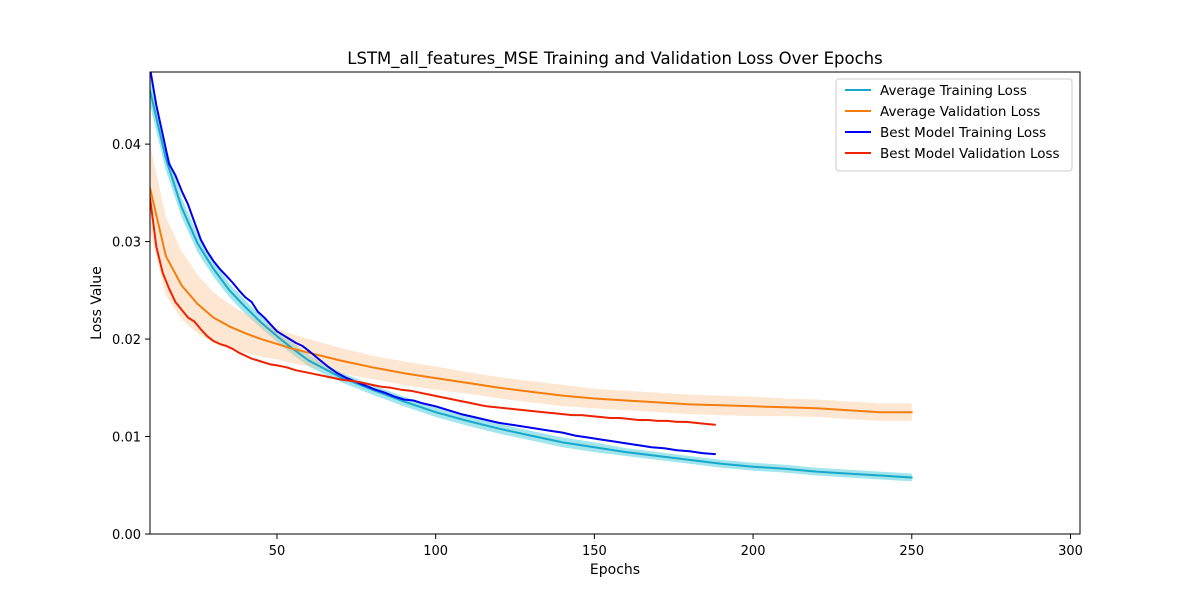  Describe the element at coordinates (753, 551) in the screenshot. I see `x-tick-label: 200` at that location.